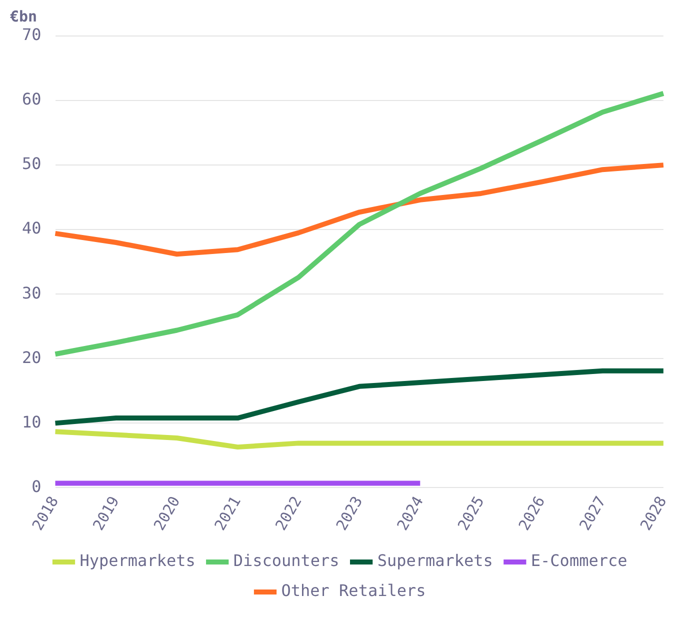 The height and width of the screenshot is (618, 693). I want to click on y-tick-label: 40, so click(32, 228).